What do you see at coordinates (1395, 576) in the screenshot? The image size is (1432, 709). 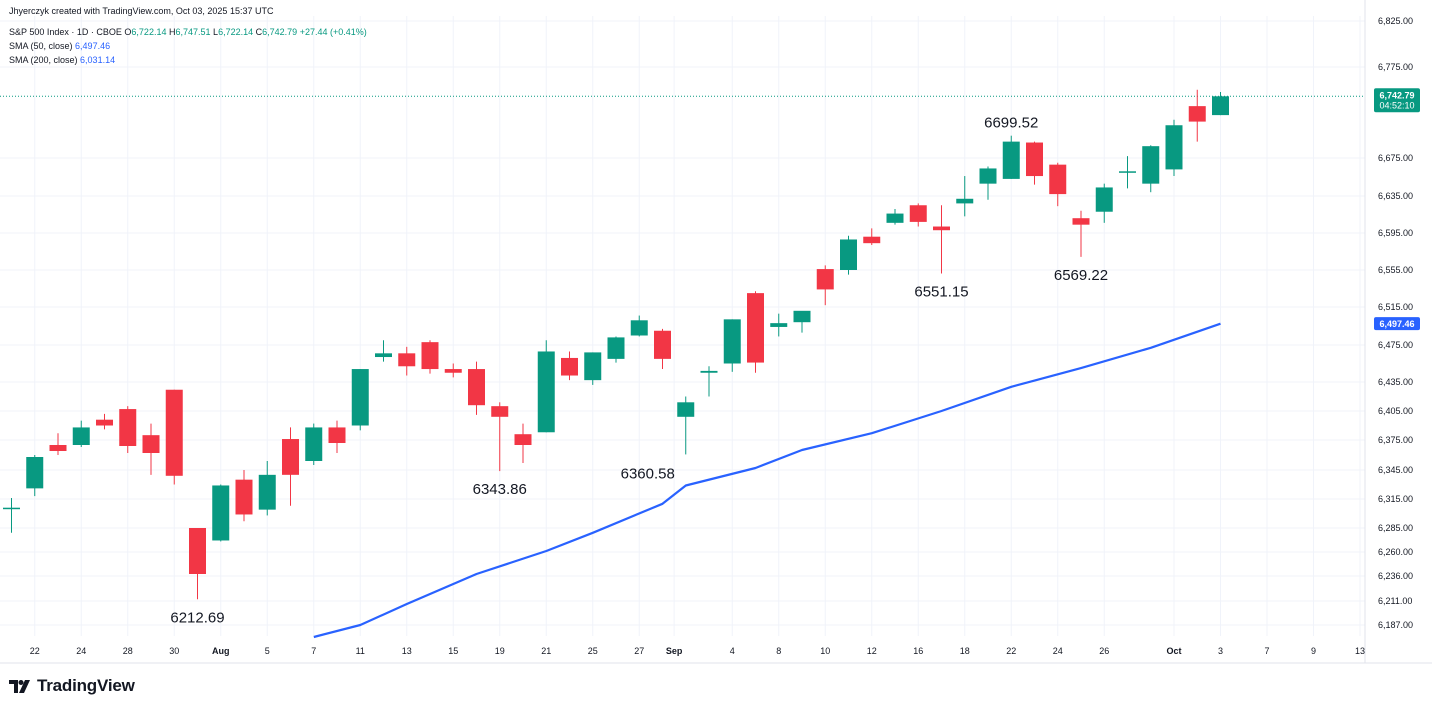 I see `y-tick-label: 6,236.00` at bounding box center [1395, 576].